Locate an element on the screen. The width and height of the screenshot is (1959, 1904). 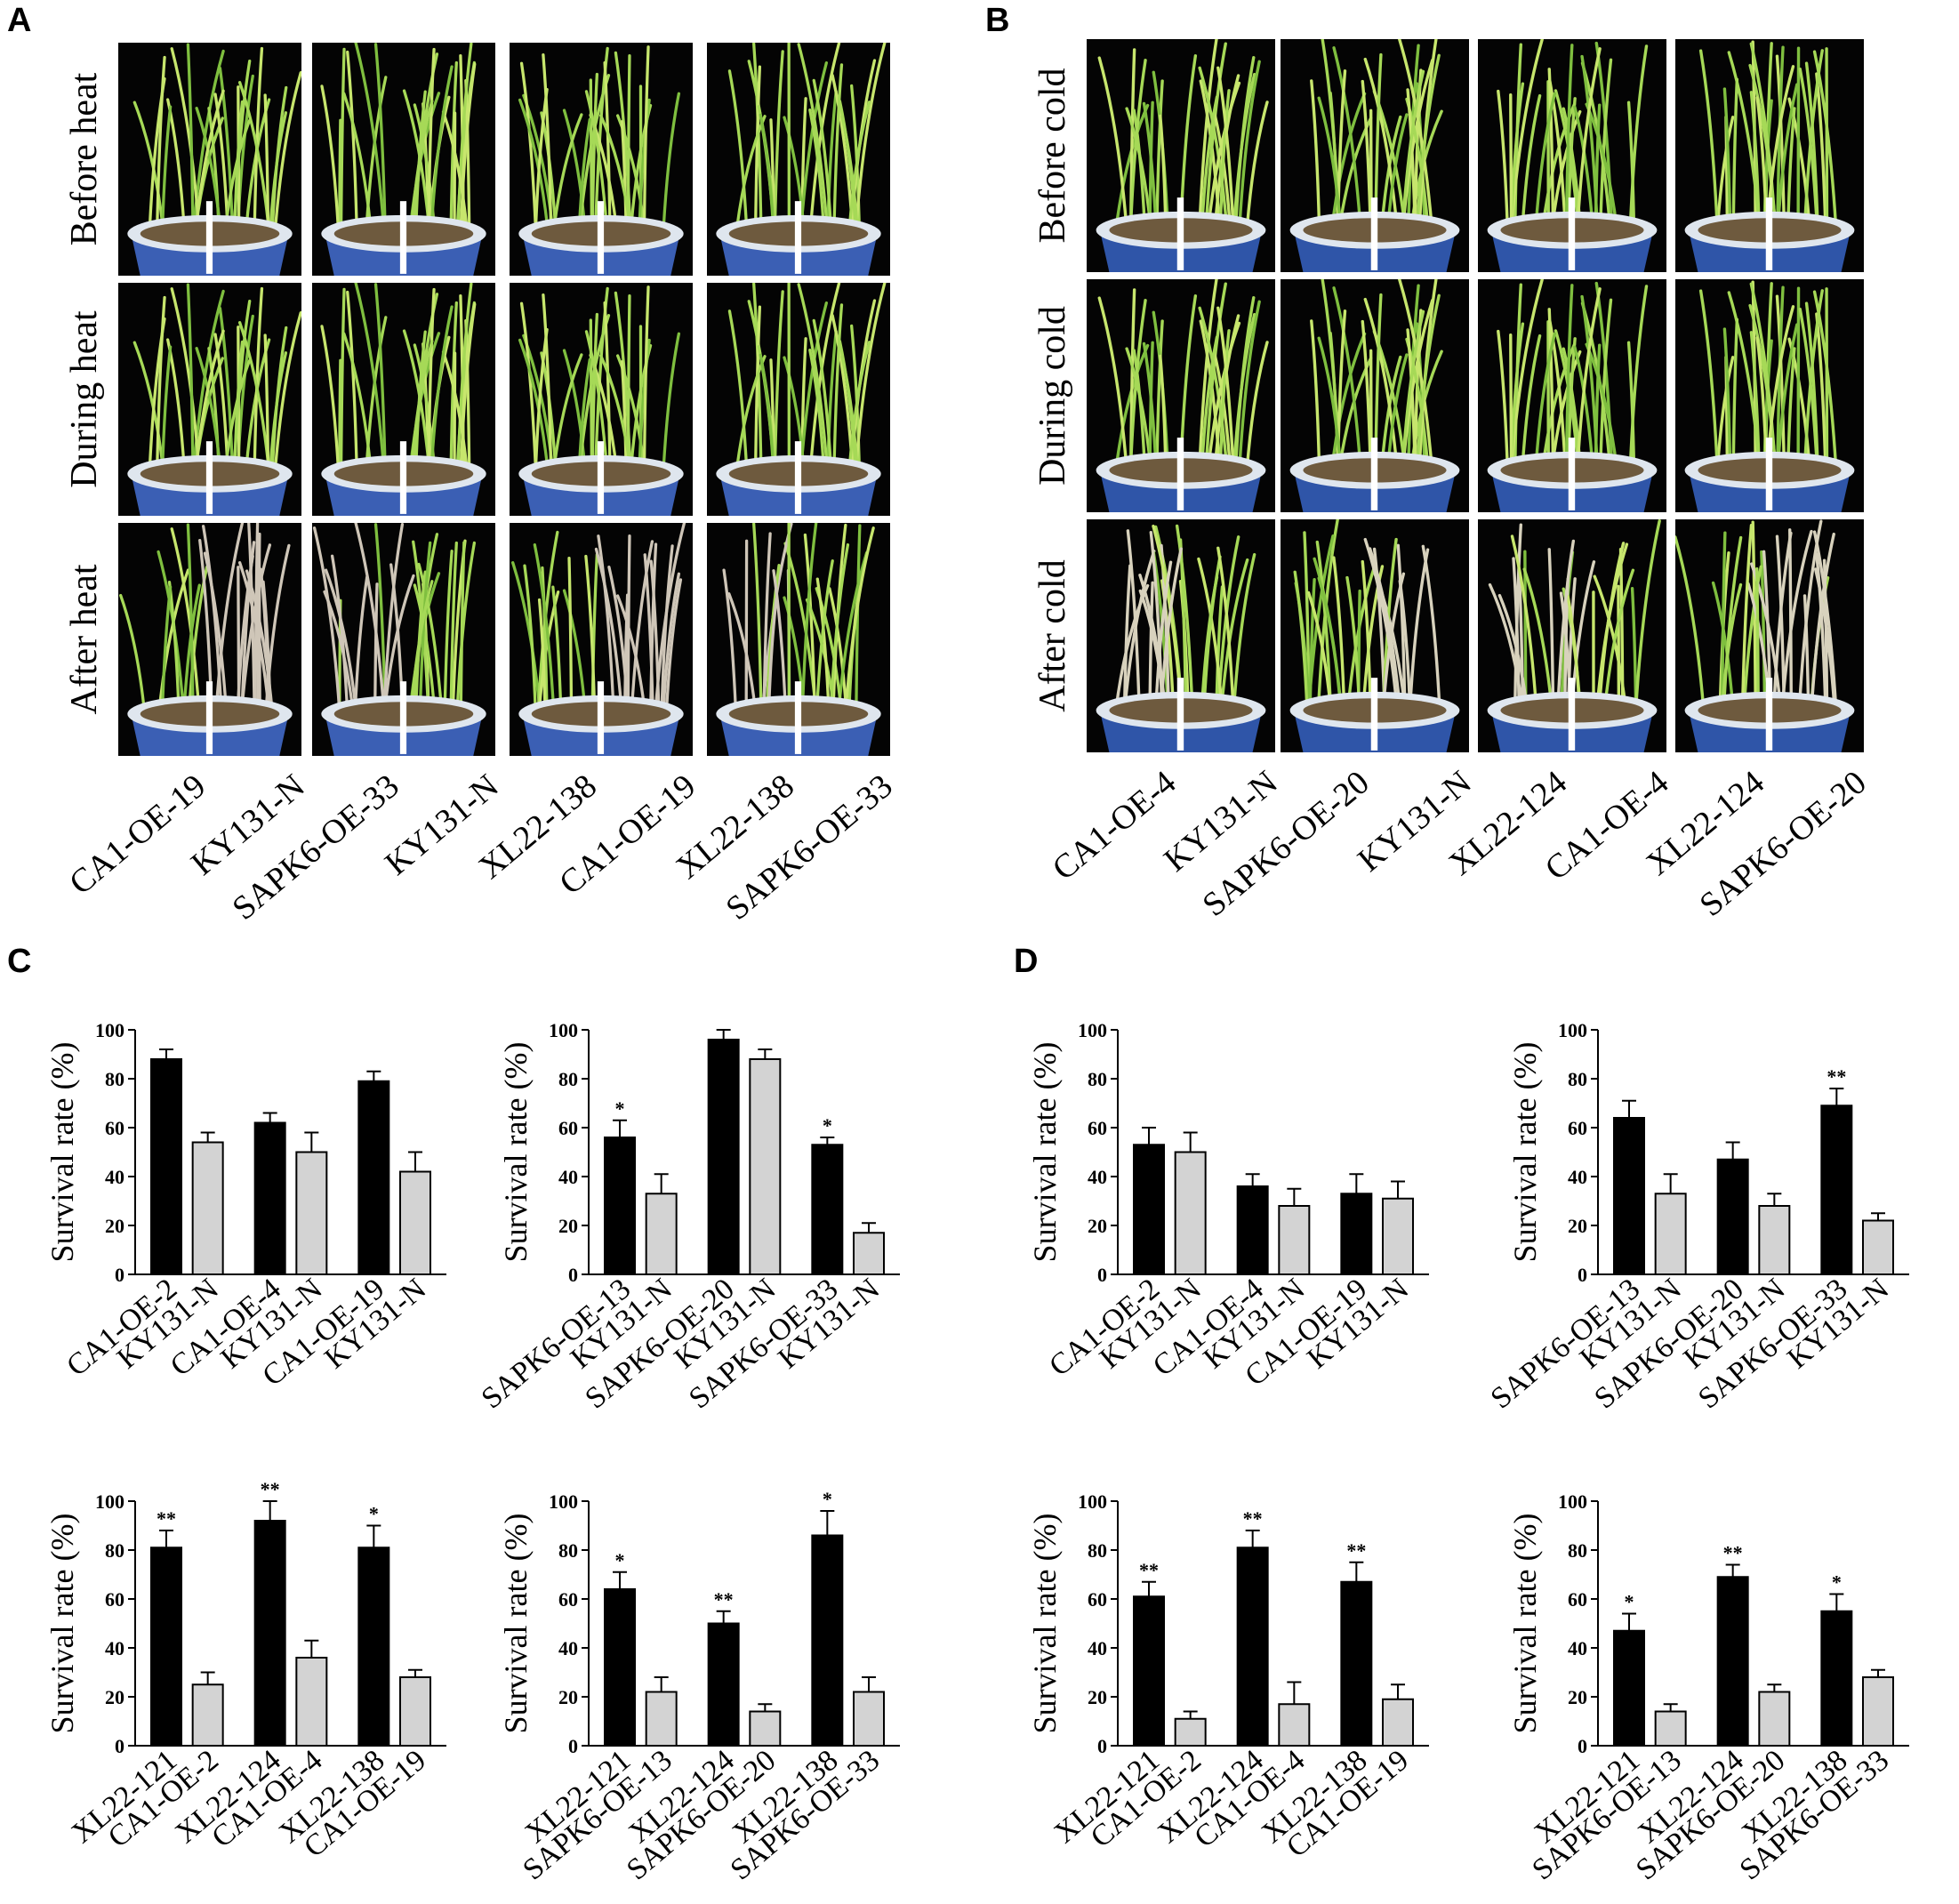
heat-column-label-text: CA1-OE-19 is located at coordinates (137, 835).